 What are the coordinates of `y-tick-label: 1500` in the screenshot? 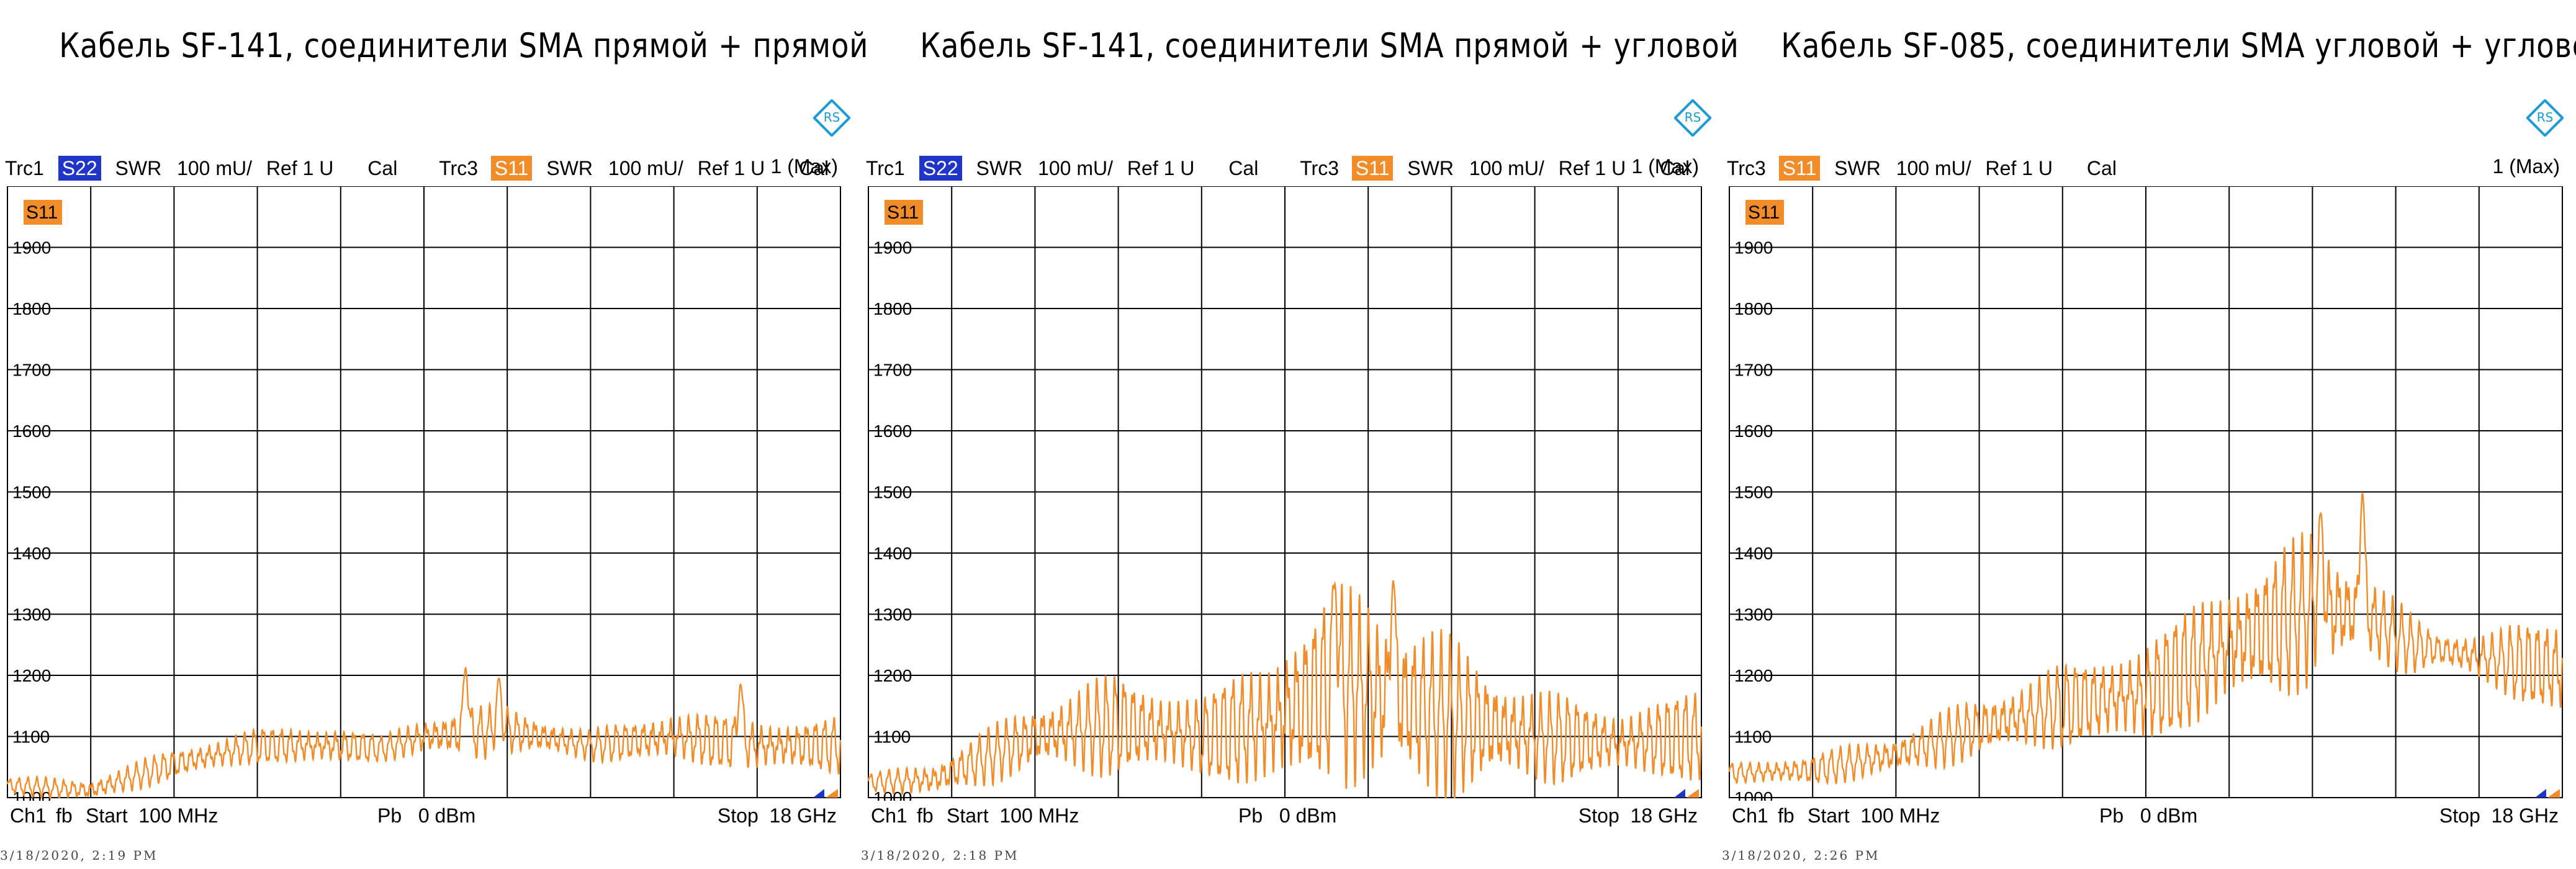 It's located at (31, 492).